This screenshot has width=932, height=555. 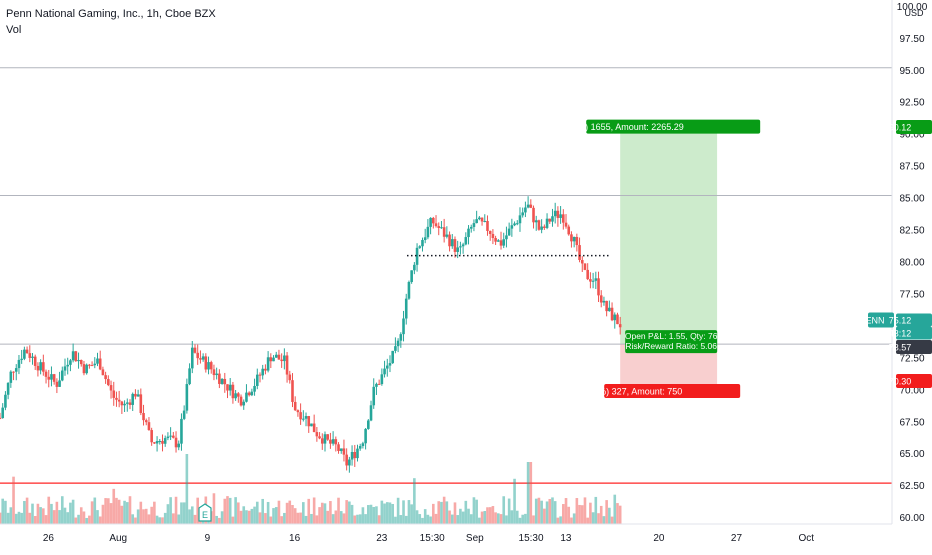 What do you see at coordinates (205, 512) in the screenshot?
I see `earnings-marker: E` at bounding box center [205, 512].